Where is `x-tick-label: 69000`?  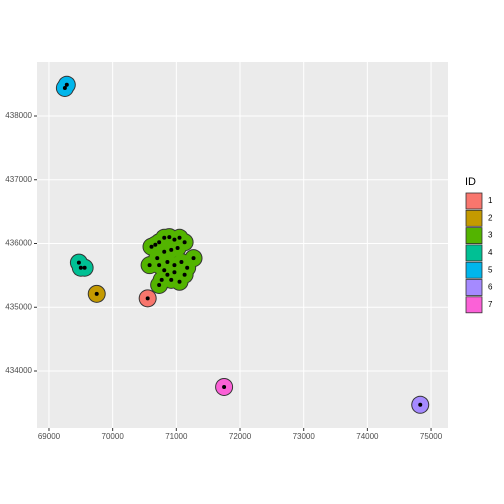 x-tick-label: 69000 is located at coordinates (49, 436).